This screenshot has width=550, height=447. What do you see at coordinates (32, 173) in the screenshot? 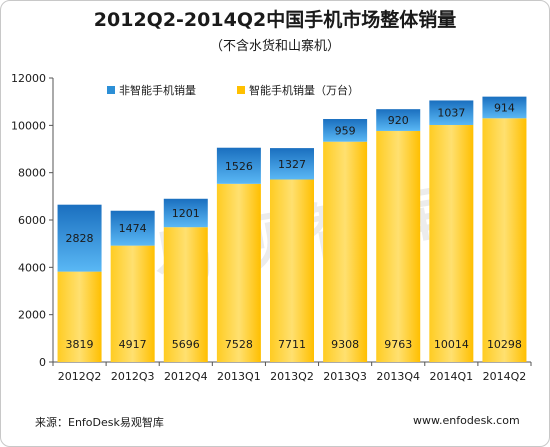
I see `y-tick-label: 8000` at bounding box center [32, 173].